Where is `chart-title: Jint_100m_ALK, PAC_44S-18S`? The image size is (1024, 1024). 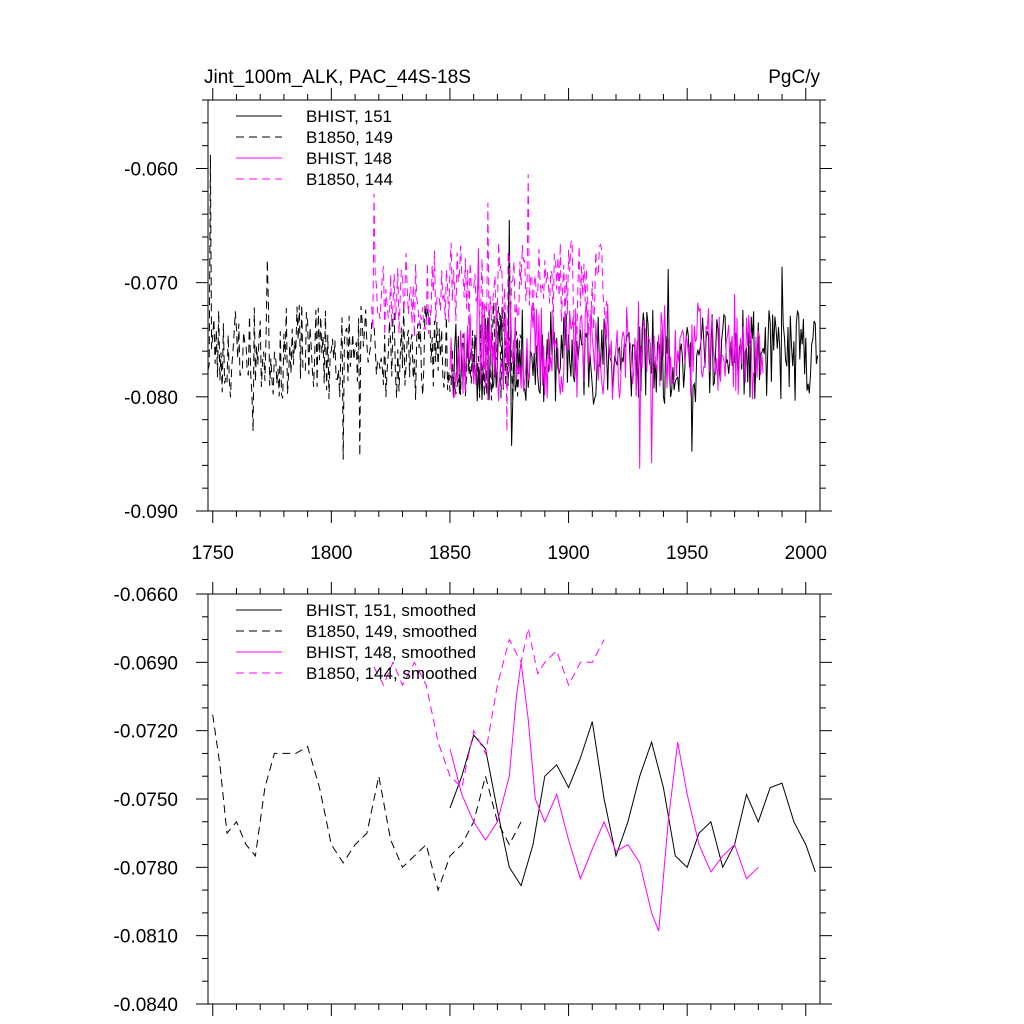 chart-title: Jint_100m_ALK, PAC_44S-18S is located at coordinates (337, 77).